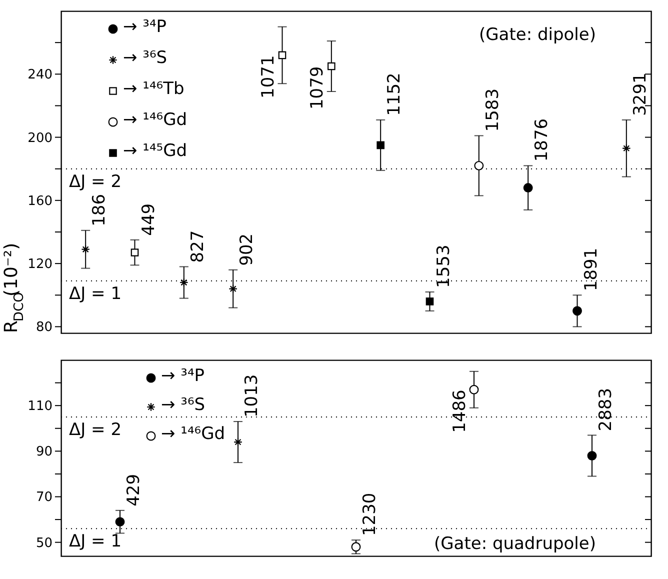 The image size is (668, 579). What do you see at coordinates (40, 75) in the screenshot?
I see `y-tick-label: 240` at bounding box center [40, 75].